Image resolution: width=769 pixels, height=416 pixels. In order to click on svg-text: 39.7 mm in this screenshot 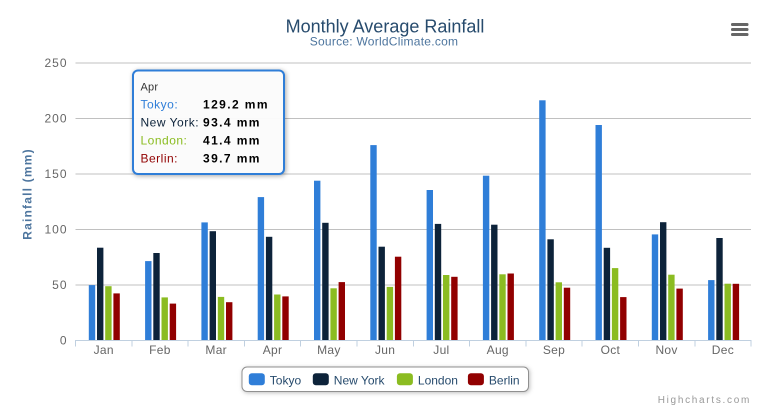, I will do `click(232, 159)`.